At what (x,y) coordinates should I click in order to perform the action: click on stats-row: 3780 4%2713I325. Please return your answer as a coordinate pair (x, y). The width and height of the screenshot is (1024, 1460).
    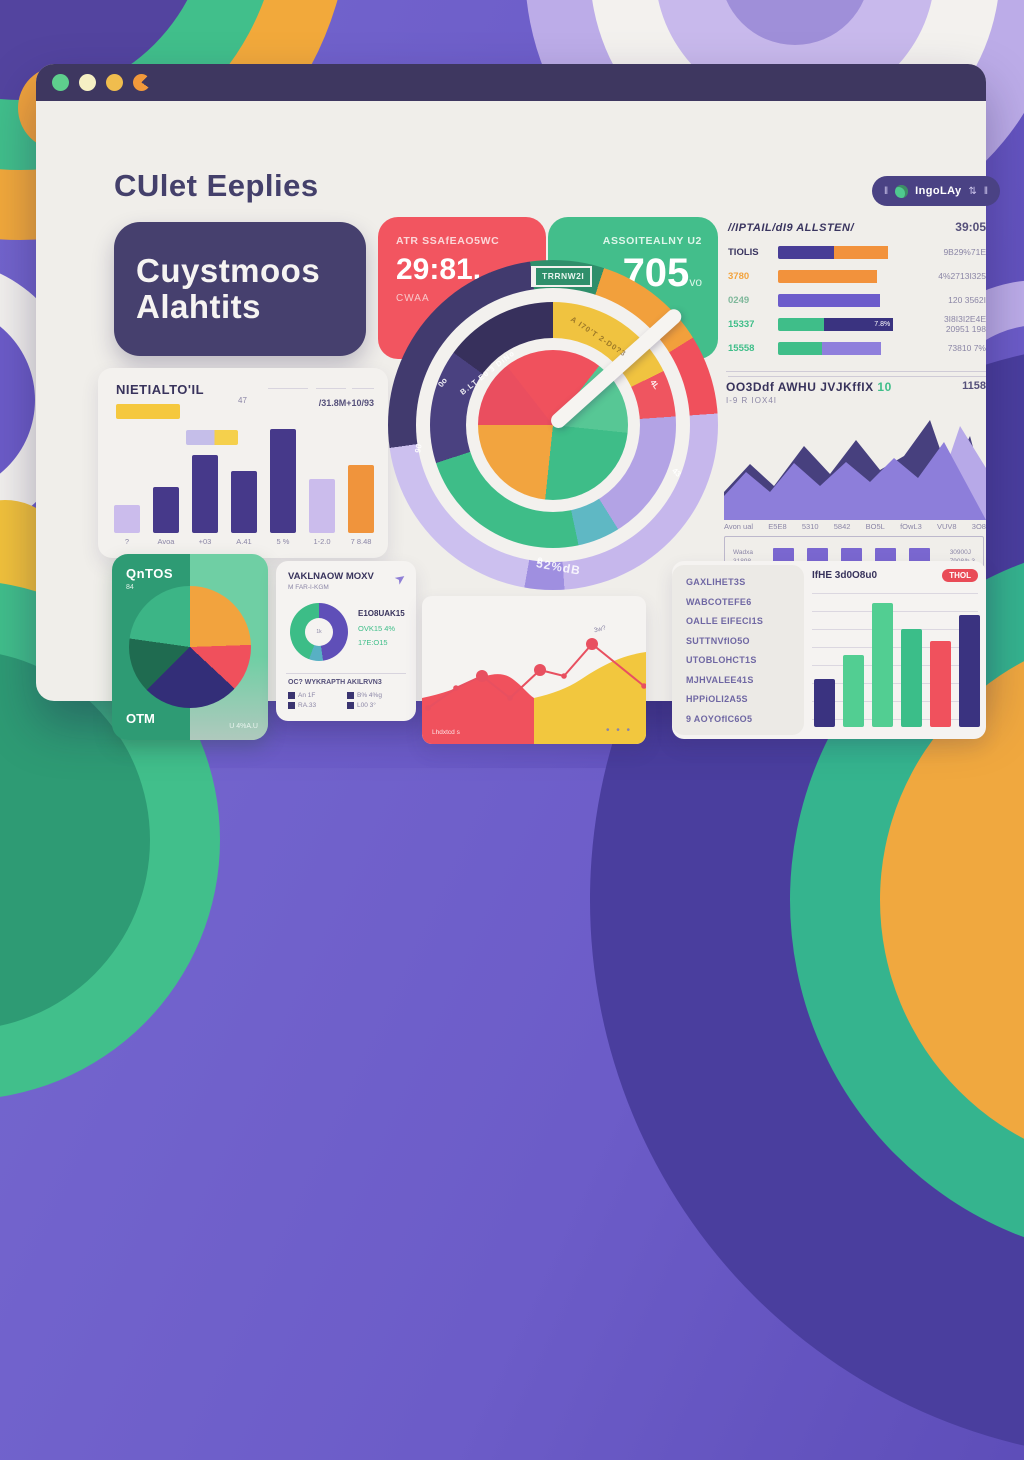
    Looking at the image, I should click on (857, 276).